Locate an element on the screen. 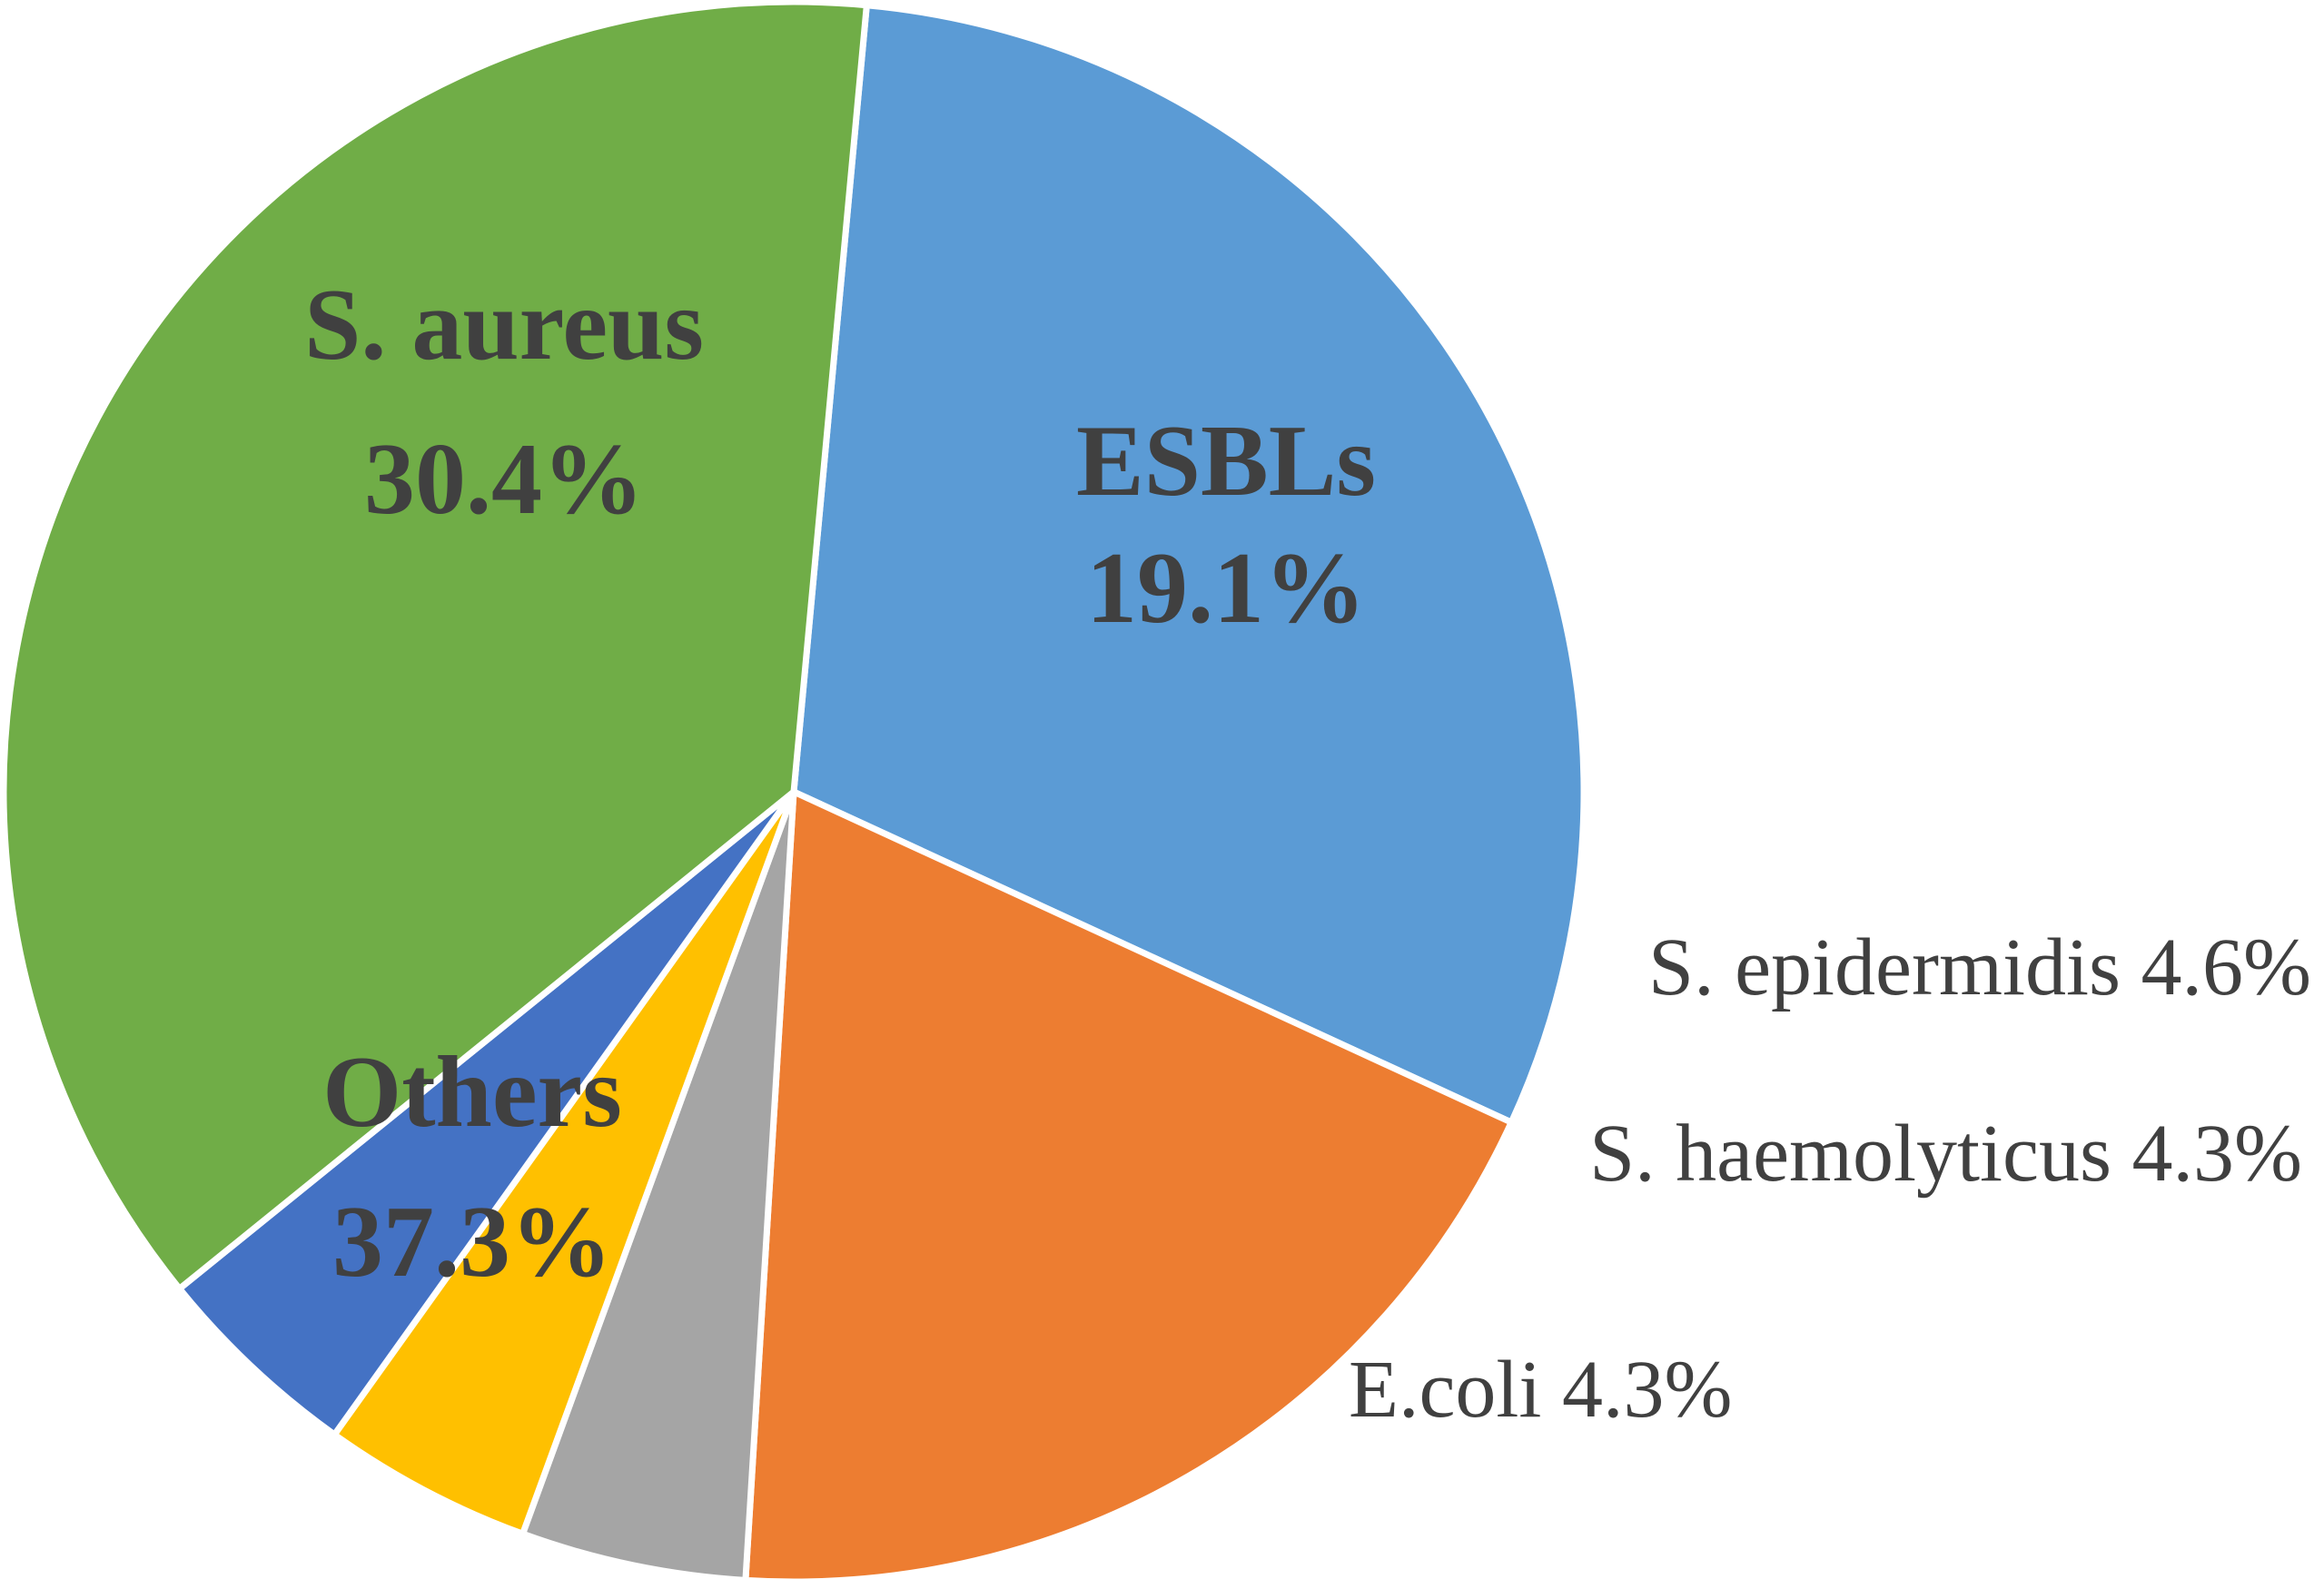  slice-label-s-haemolyticus: S. haemolyticus 4.3% is located at coordinates (1945, 1154).